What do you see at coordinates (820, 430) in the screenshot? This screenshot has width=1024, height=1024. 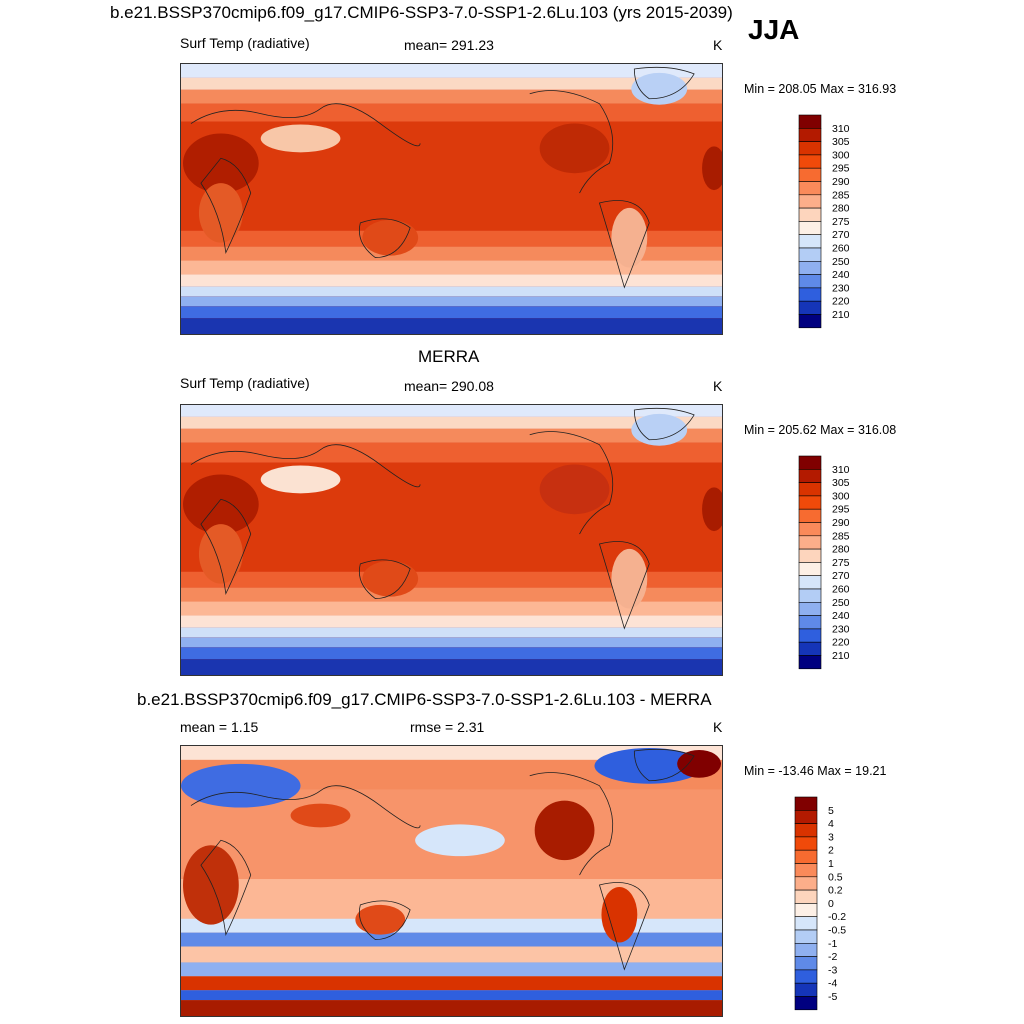 I see `obs-minmax-label: Min = 205.62 Max = 316.08` at bounding box center [820, 430].